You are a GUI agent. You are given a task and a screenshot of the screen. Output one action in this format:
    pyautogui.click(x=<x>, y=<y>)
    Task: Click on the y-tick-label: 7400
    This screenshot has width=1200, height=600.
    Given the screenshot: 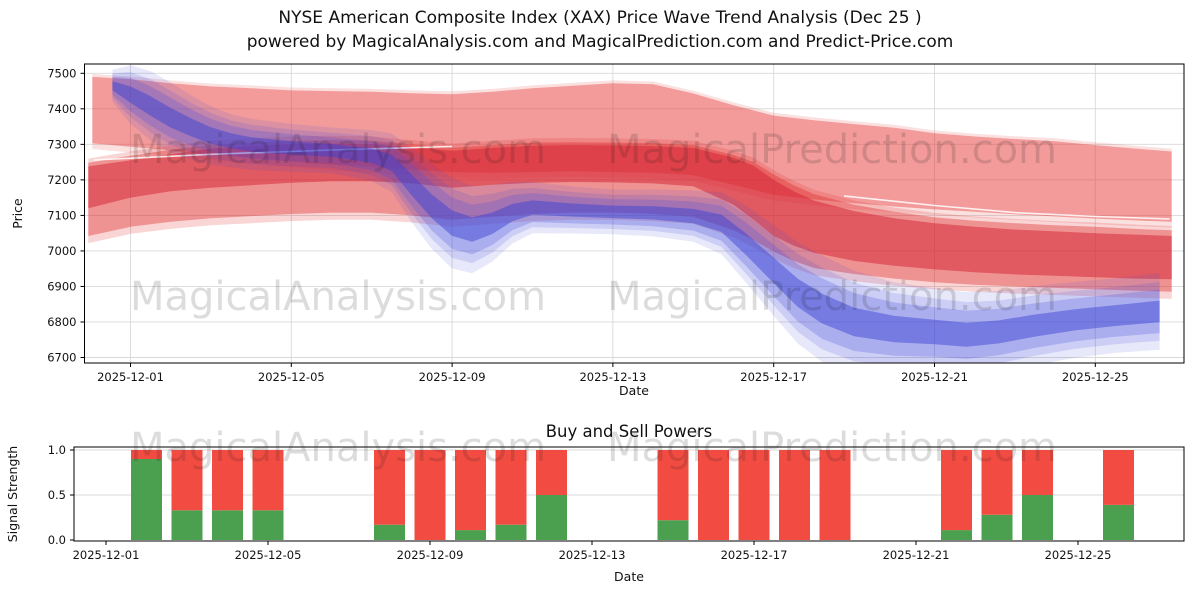 What is the action you would take?
    pyautogui.click(x=61, y=109)
    